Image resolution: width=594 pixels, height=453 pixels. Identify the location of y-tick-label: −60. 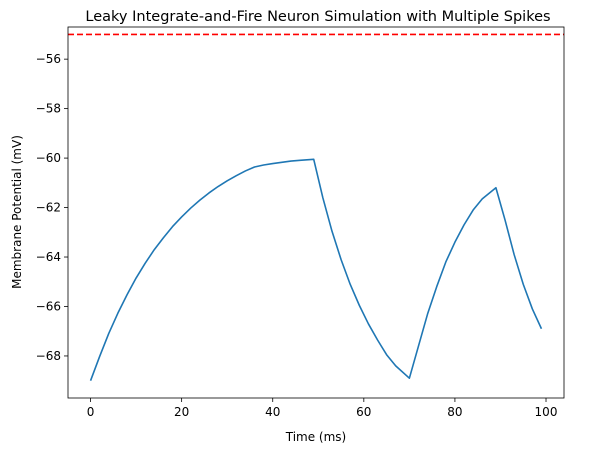
(48, 158).